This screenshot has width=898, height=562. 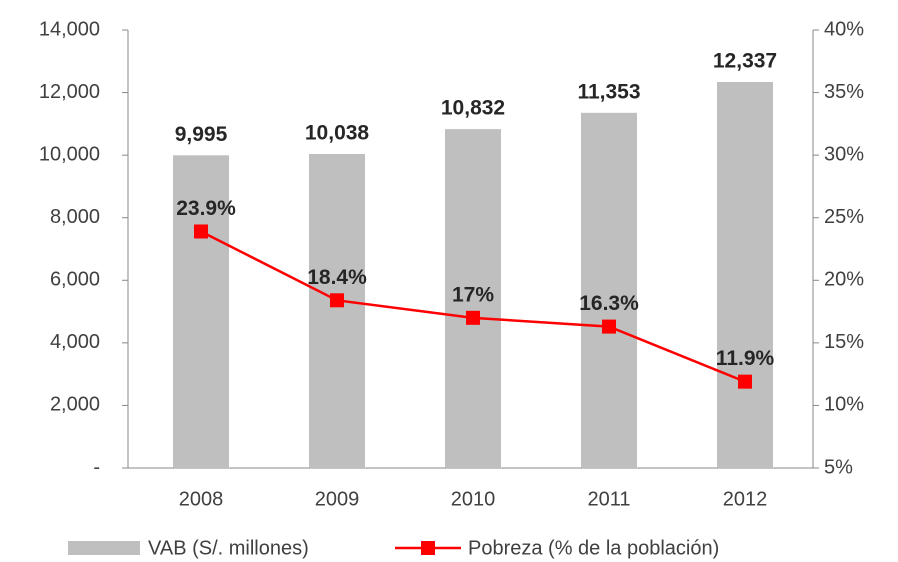 What do you see at coordinates (608, 91) in the screenshot?
I see `bar-value-label: 11,353` at bounding box center [608, 91].